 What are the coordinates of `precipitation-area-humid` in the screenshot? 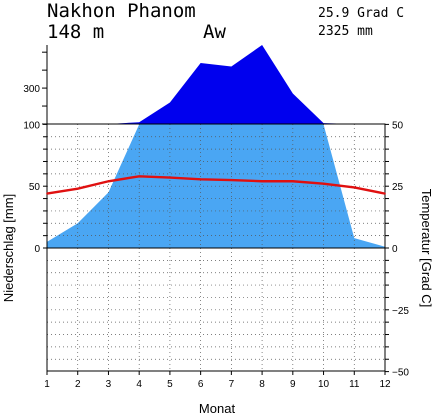 It's located at (216, 84).